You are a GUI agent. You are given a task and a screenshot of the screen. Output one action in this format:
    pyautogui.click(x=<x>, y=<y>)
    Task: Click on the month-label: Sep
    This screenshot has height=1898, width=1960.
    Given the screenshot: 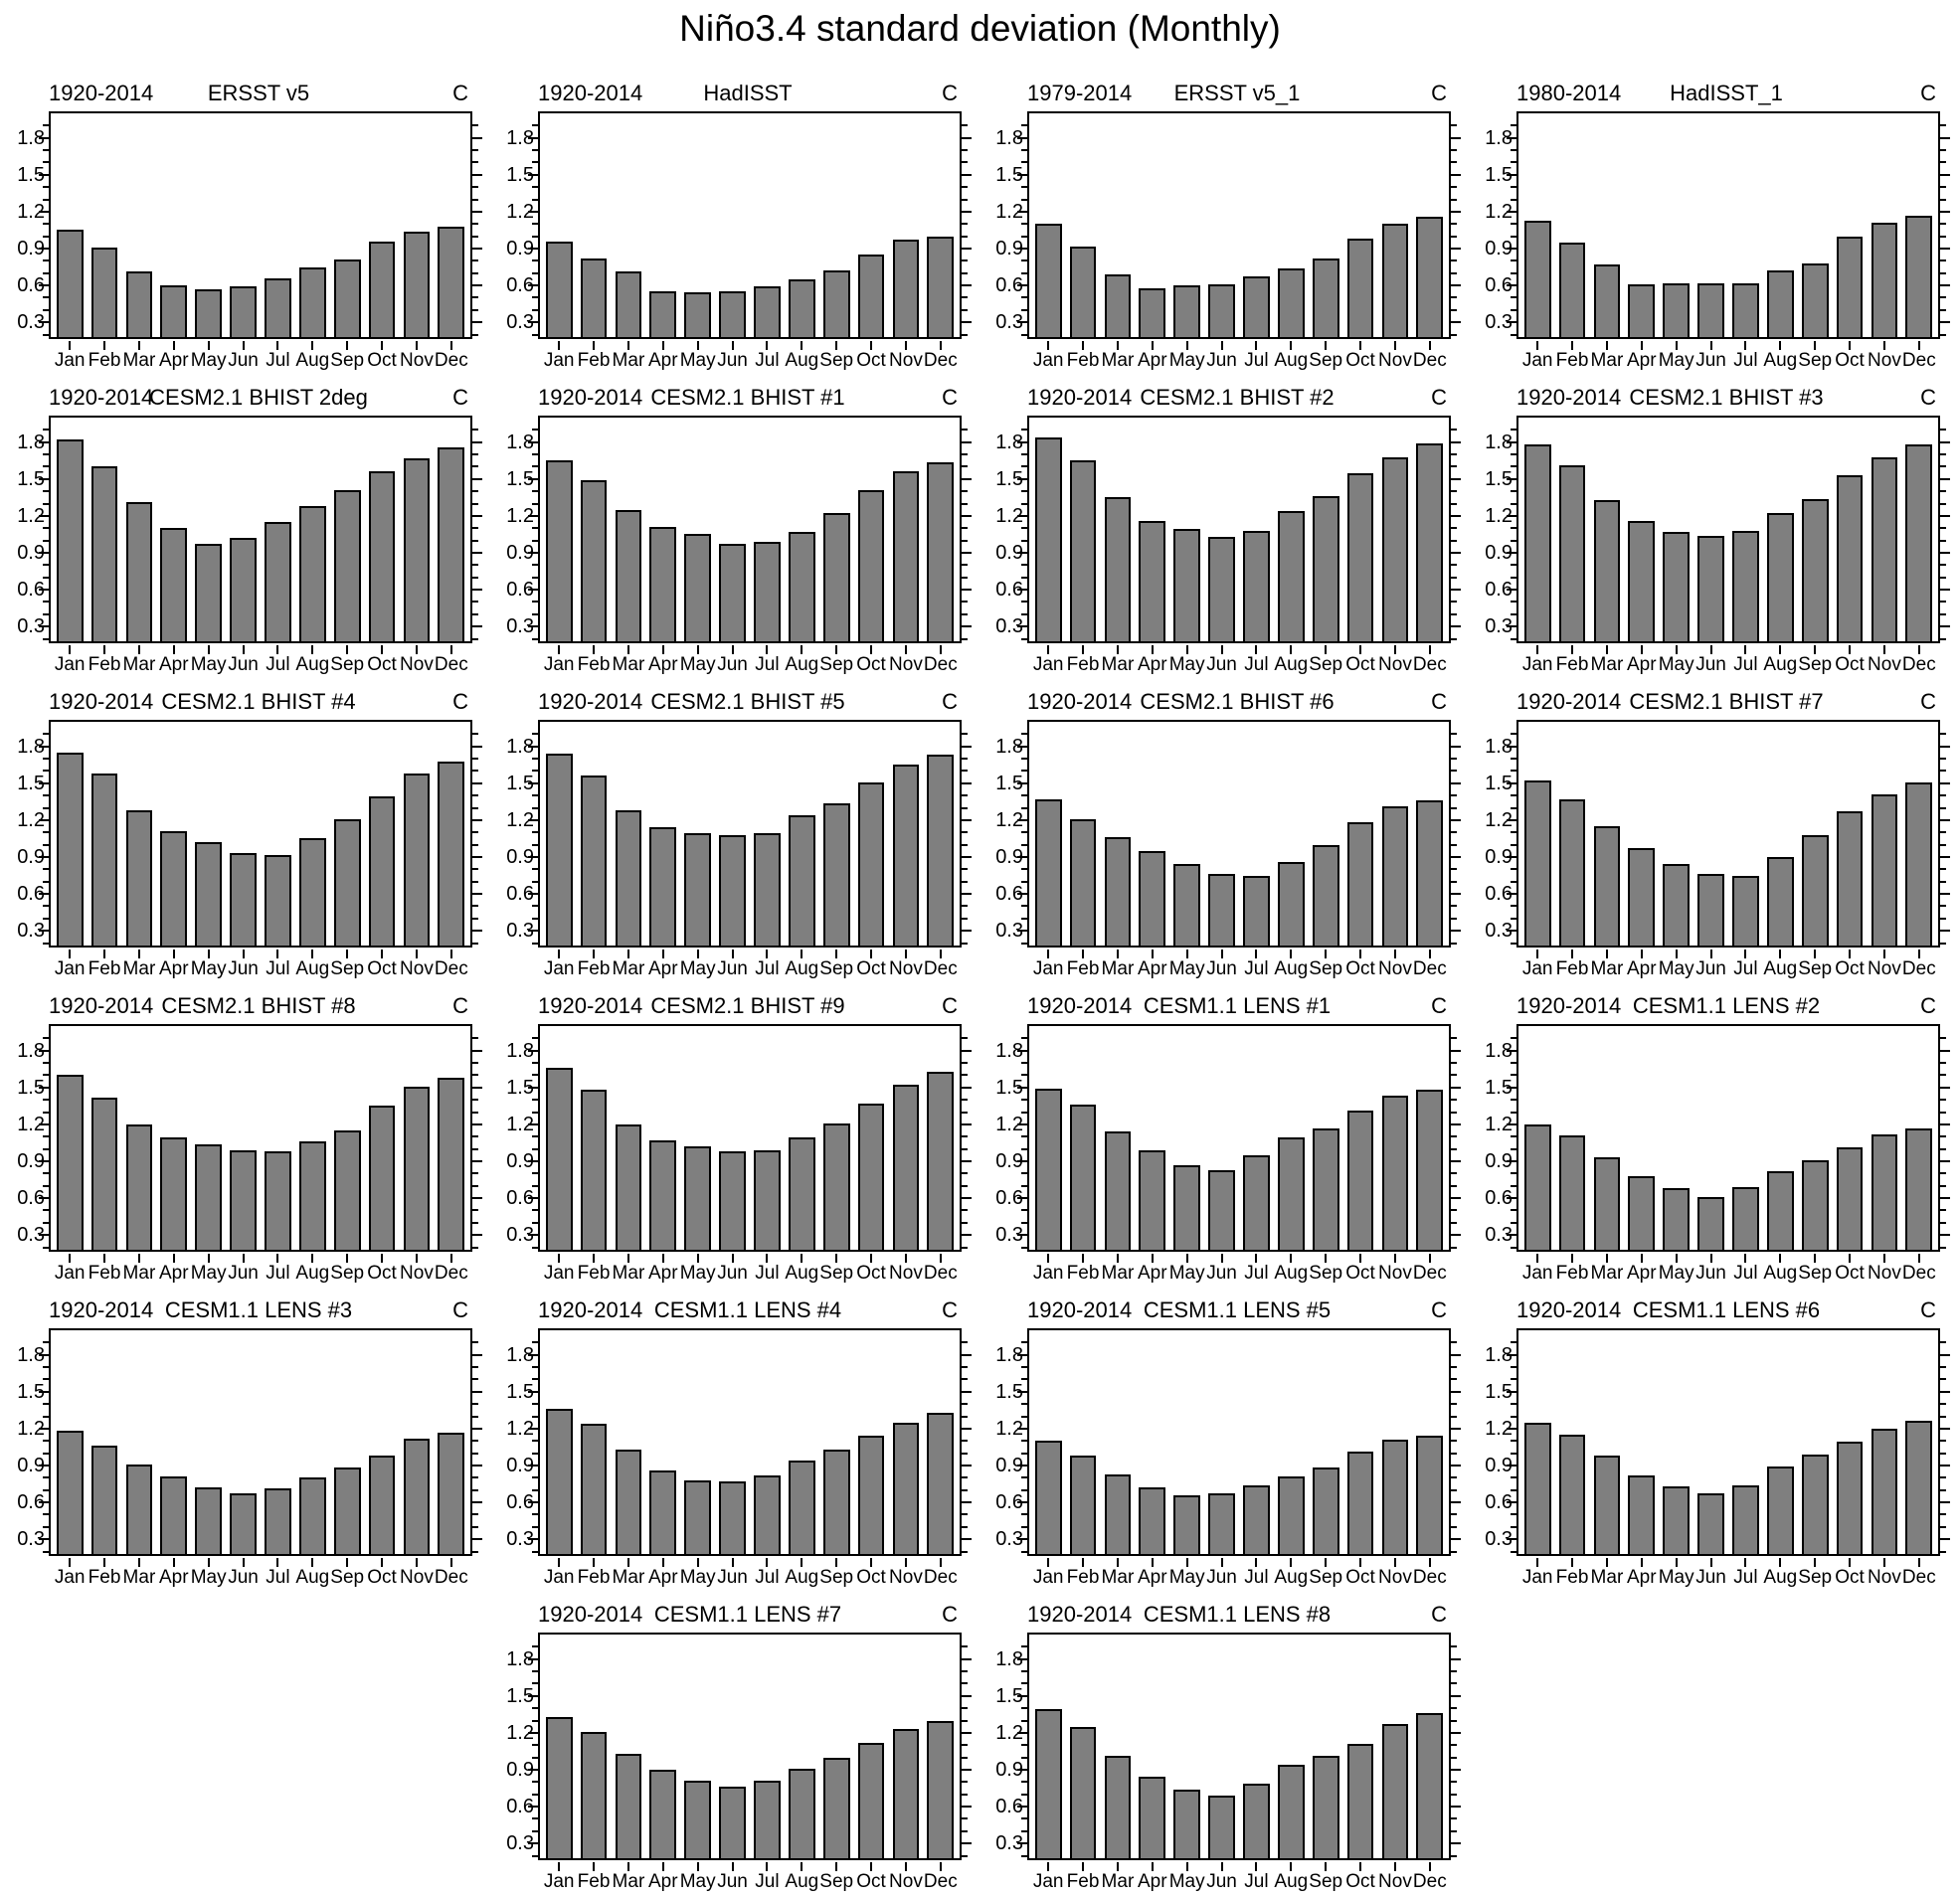 What is the action you would take?
    pyautogui.click(x=347, y=968)
    